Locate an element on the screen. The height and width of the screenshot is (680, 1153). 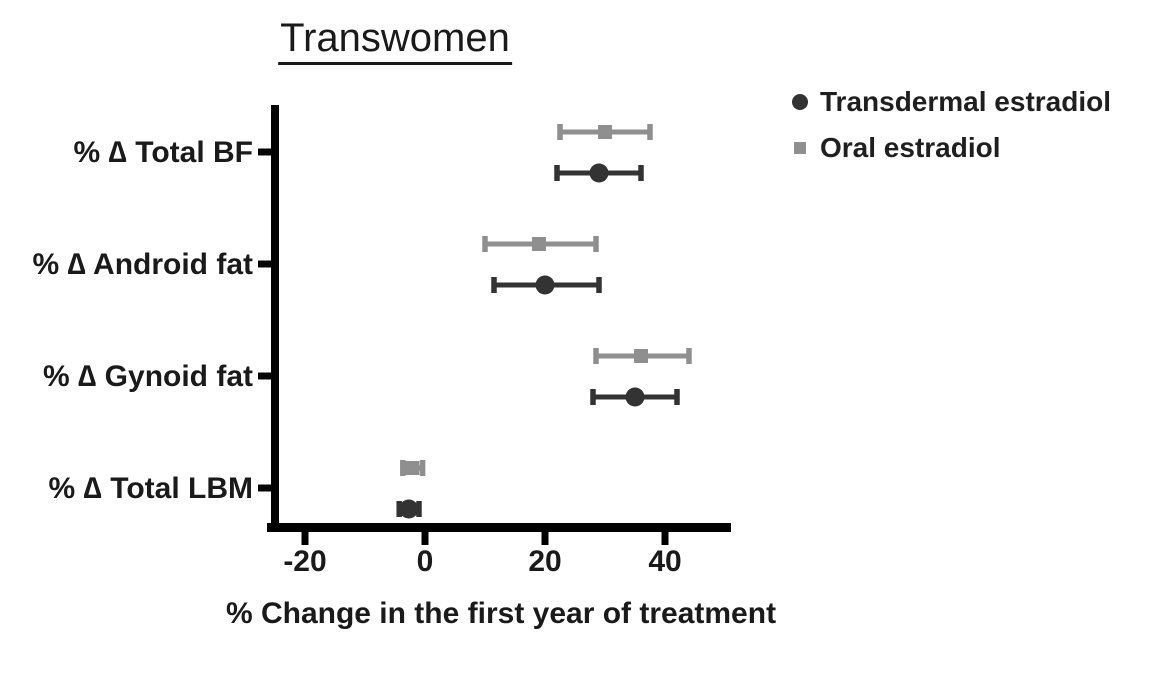
x-axis-label: % Change in the first year of treatment is located at coordinates (501, 613).